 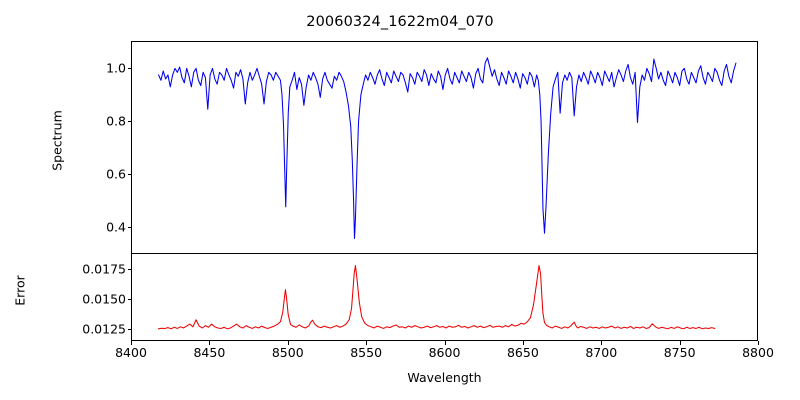 I want to click on error-y-axis-label: Error, so click(x=20, y=290).